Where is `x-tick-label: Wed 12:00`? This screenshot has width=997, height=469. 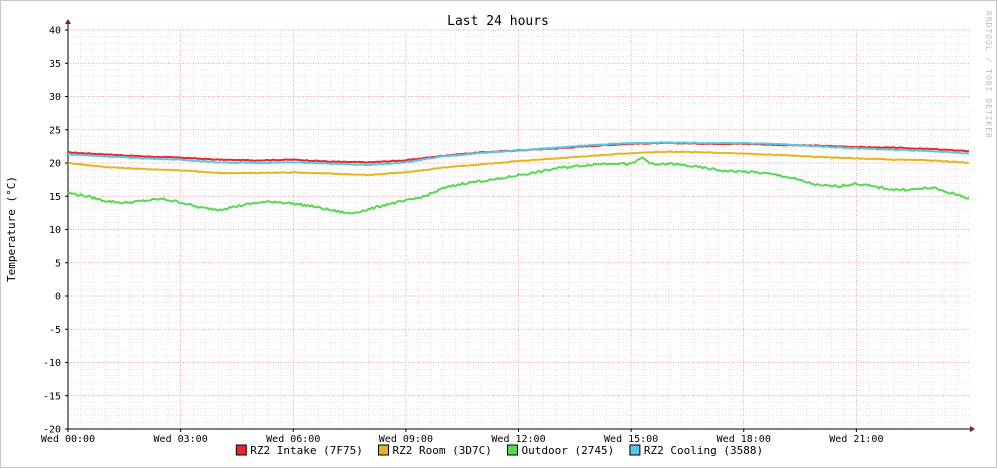
x-tick-label: Wed 12:00 is located at coordinates (518, 439).